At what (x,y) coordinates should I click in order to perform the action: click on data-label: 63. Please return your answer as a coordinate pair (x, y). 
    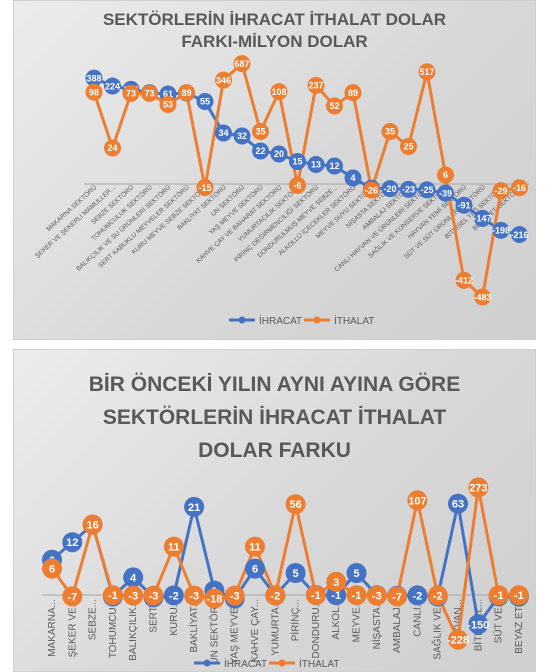
    Looking at the image, I should click on (458, 505).